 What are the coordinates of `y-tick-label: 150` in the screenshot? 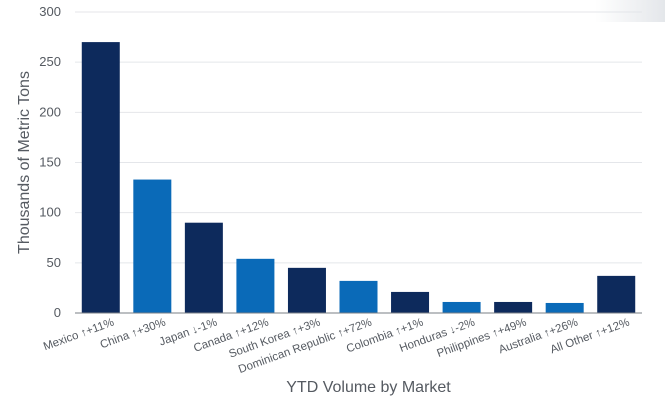 It's located at (50, 162).